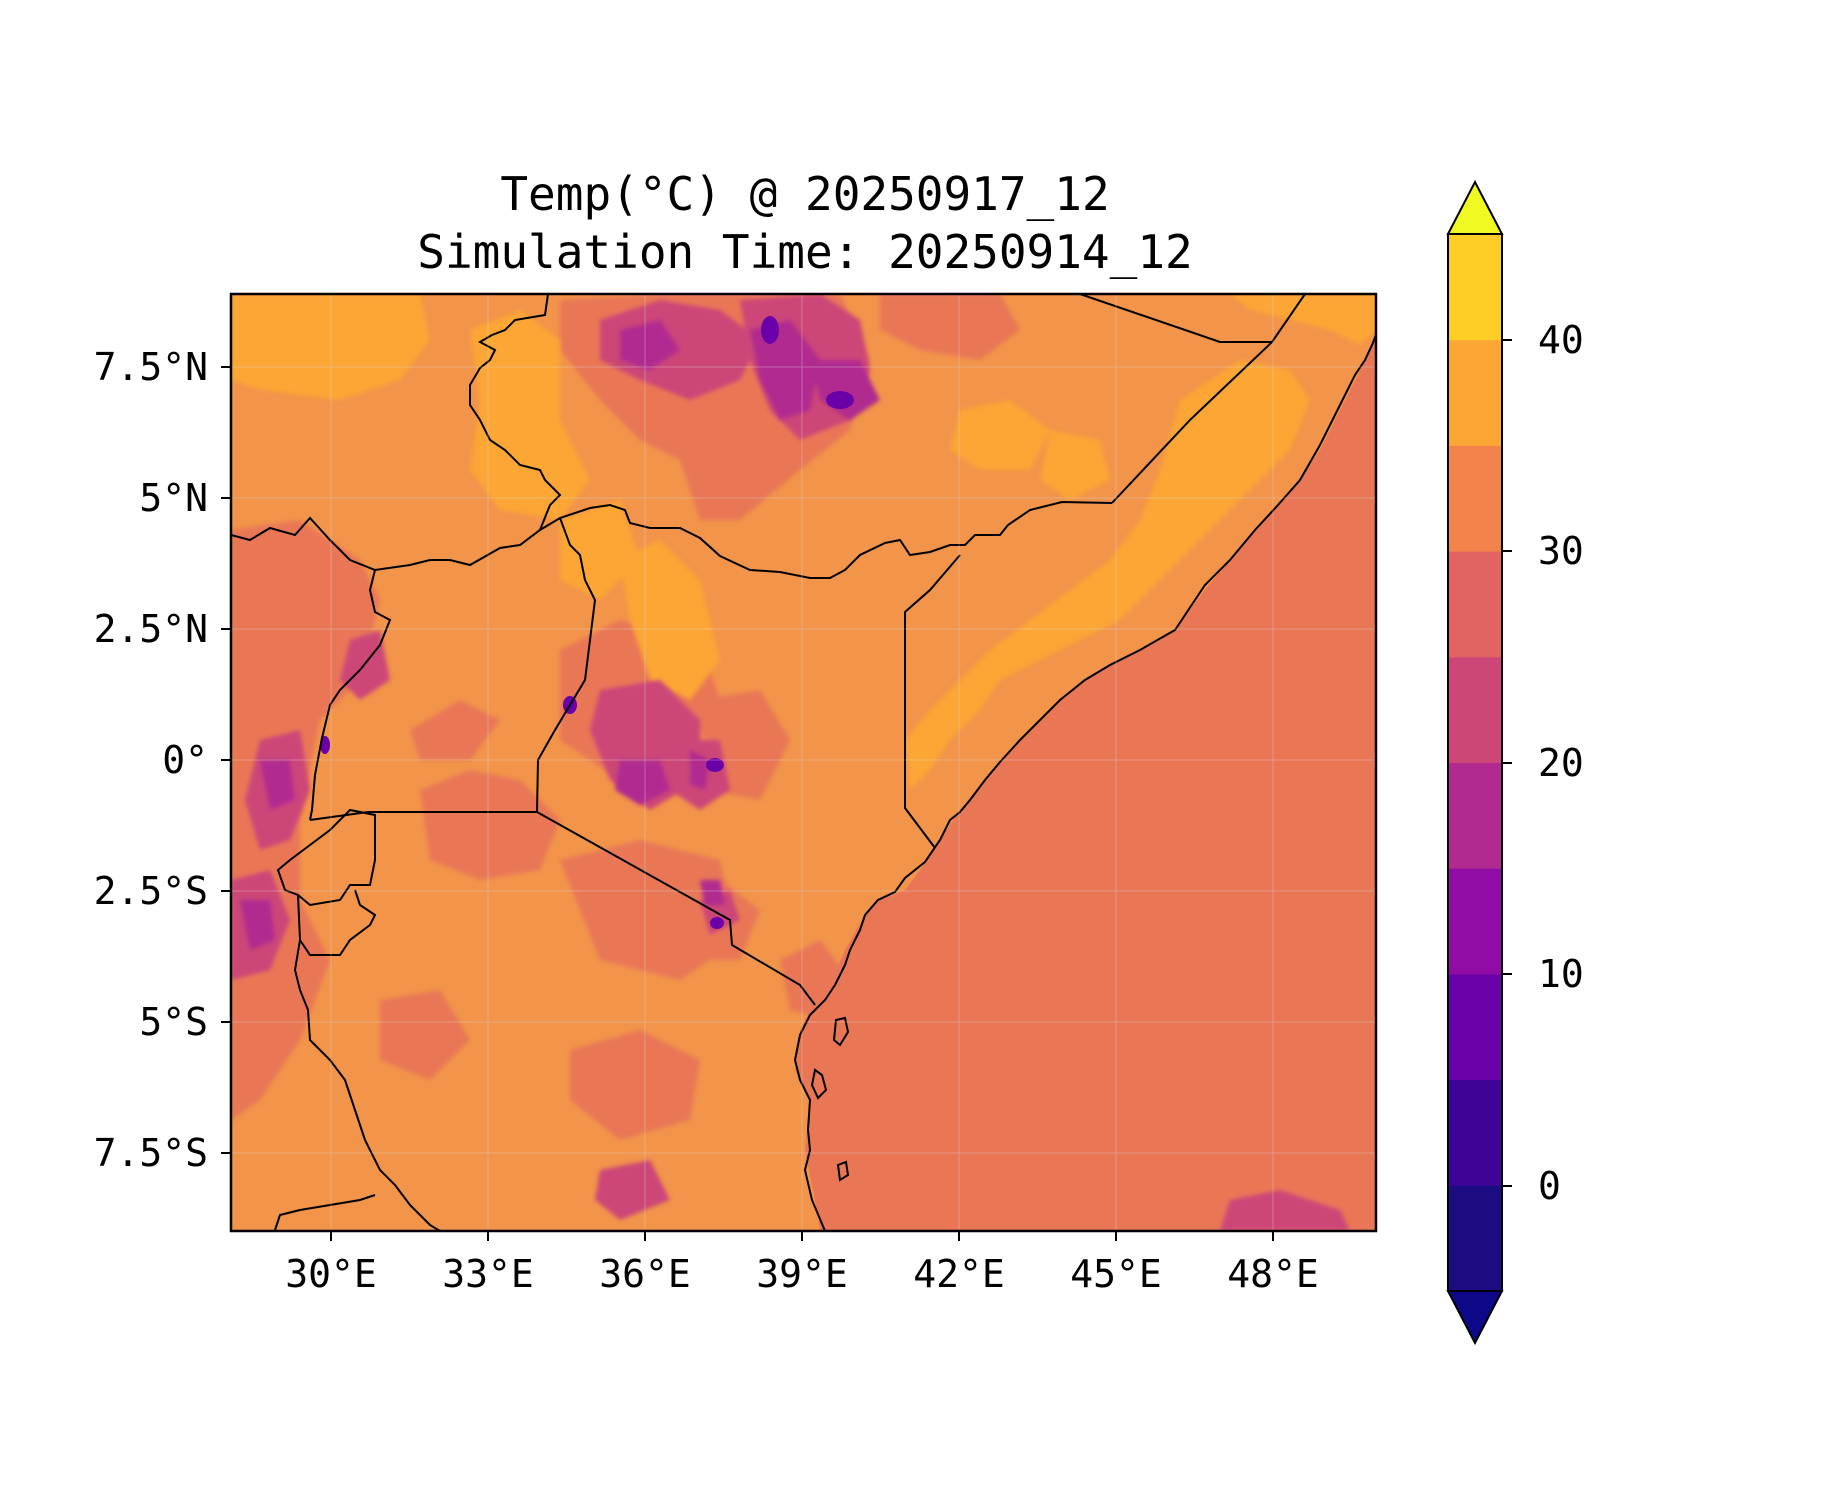  I want to click on lon-label: 36°E, so click(645, 1274).